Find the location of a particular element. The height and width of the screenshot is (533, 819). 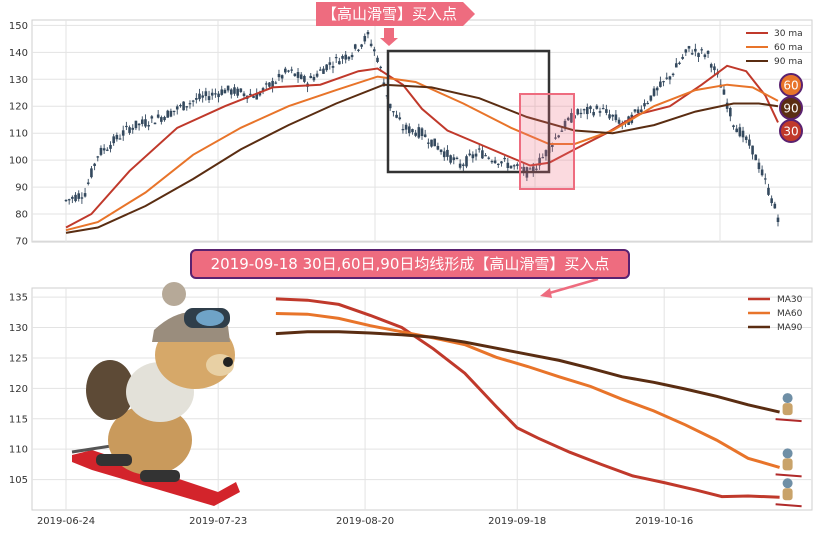

top-y-tick-label: 100 is located at coordinates (18, 161).